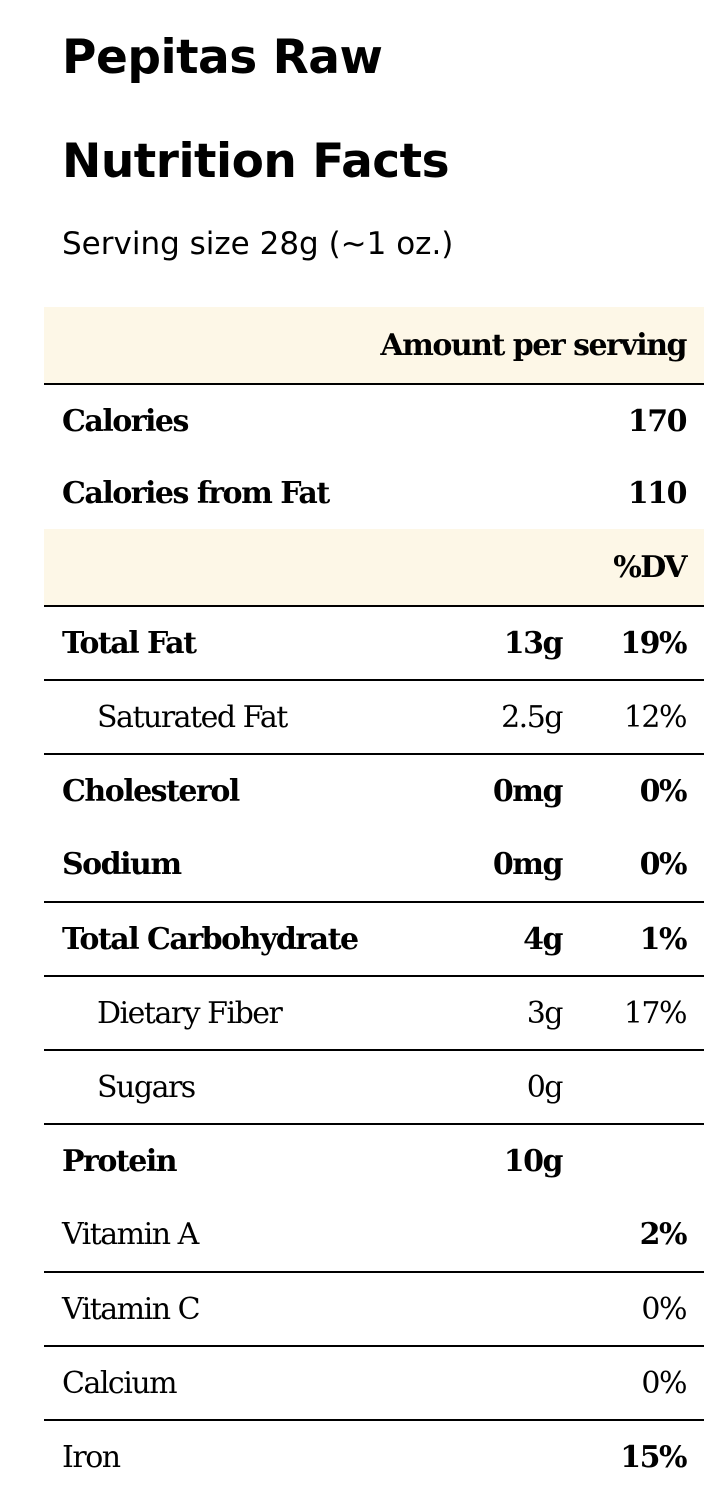 Image resolution: width=725 pixels, height=1500 pixels. I want to click on nutrient-amount: 13g, so click(533, 643).